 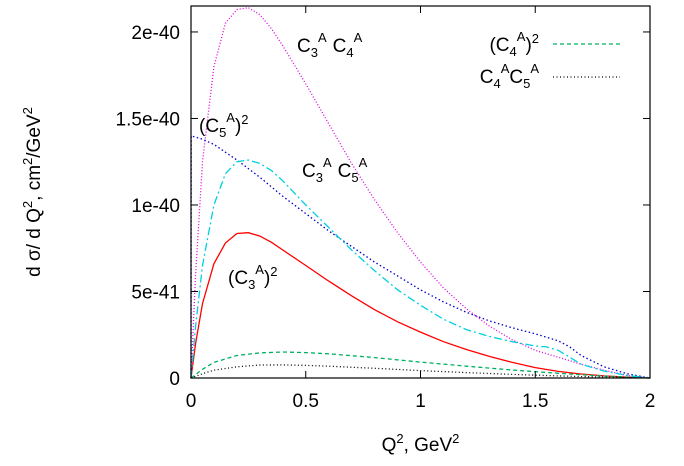 What do you see at coordinates (224, 125) in the screenshot?
I see `annotation-c5-squared: (C5A)2` at bounding box center [224, 125].